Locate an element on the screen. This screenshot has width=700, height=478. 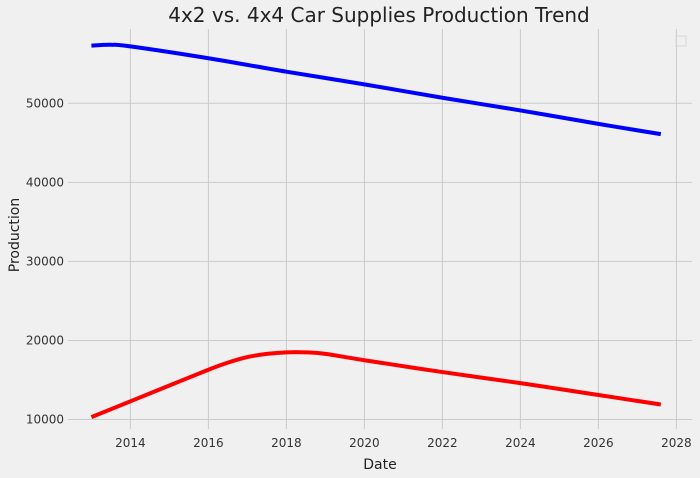
x-axis-label: Date is located at coordinates (379, 465).